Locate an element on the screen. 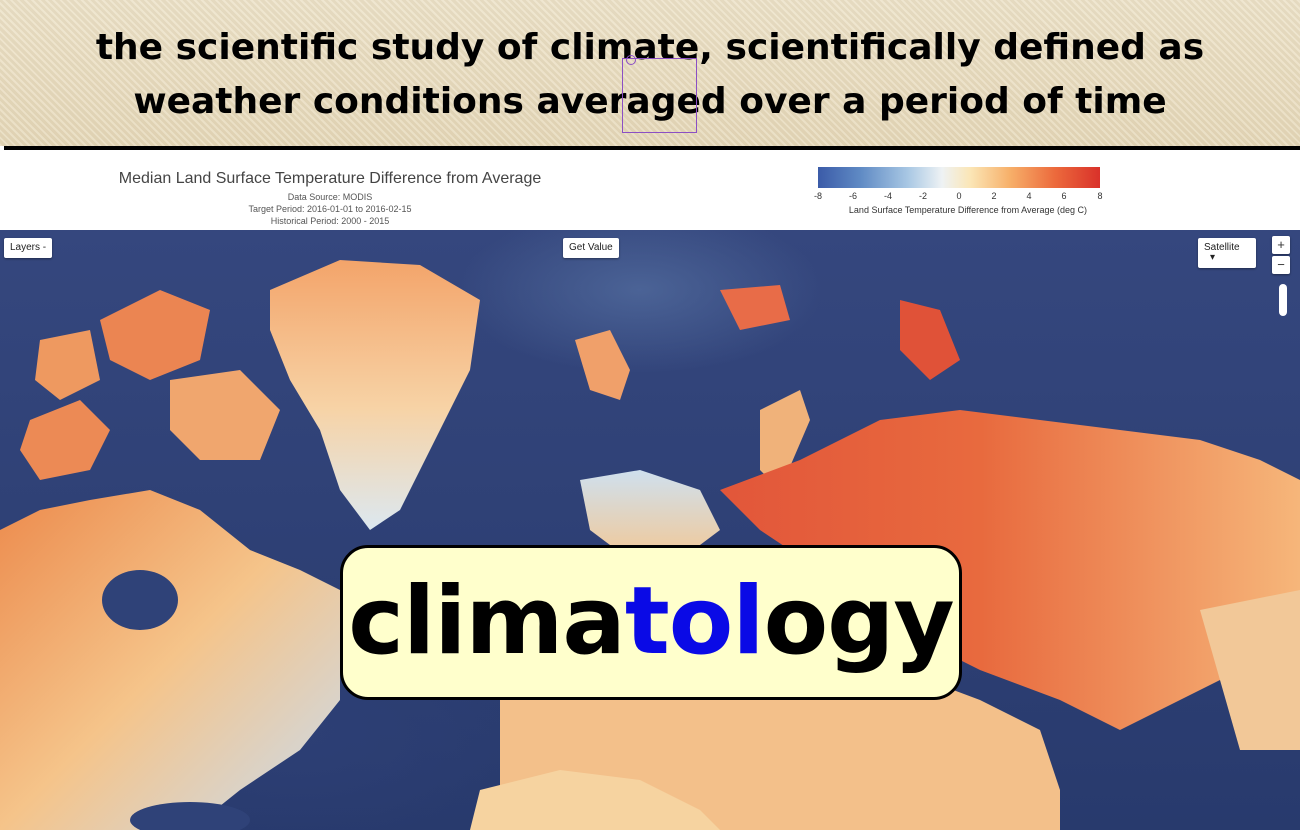 The image size is (1300, 830). zoom-in-button: + is located at coordinates (1281, 245).